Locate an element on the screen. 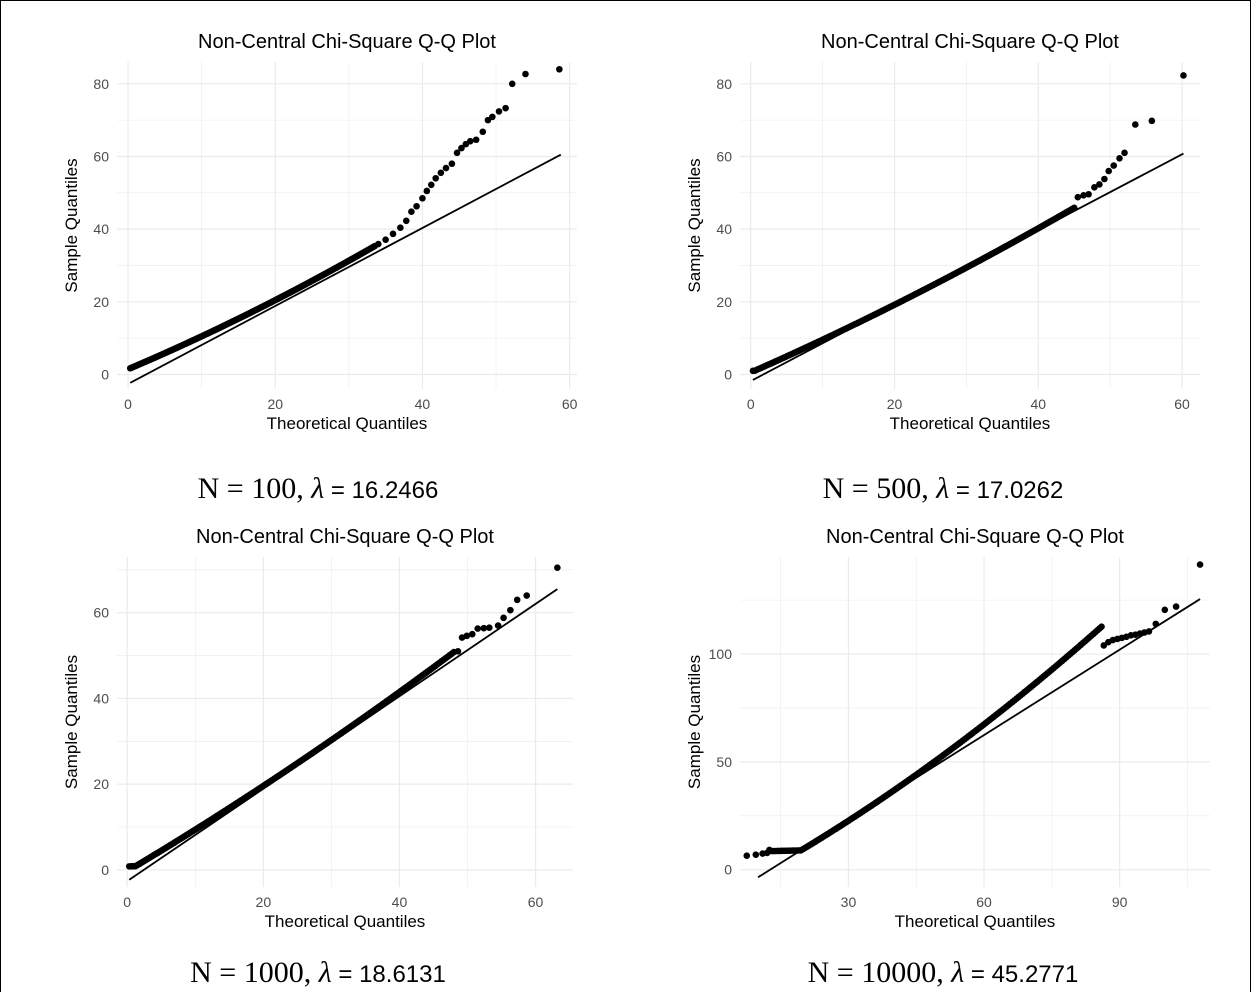 This screenshot has width=1253, height=992. lambda-value: = 18.6131 is located at coordinates (388, 974).